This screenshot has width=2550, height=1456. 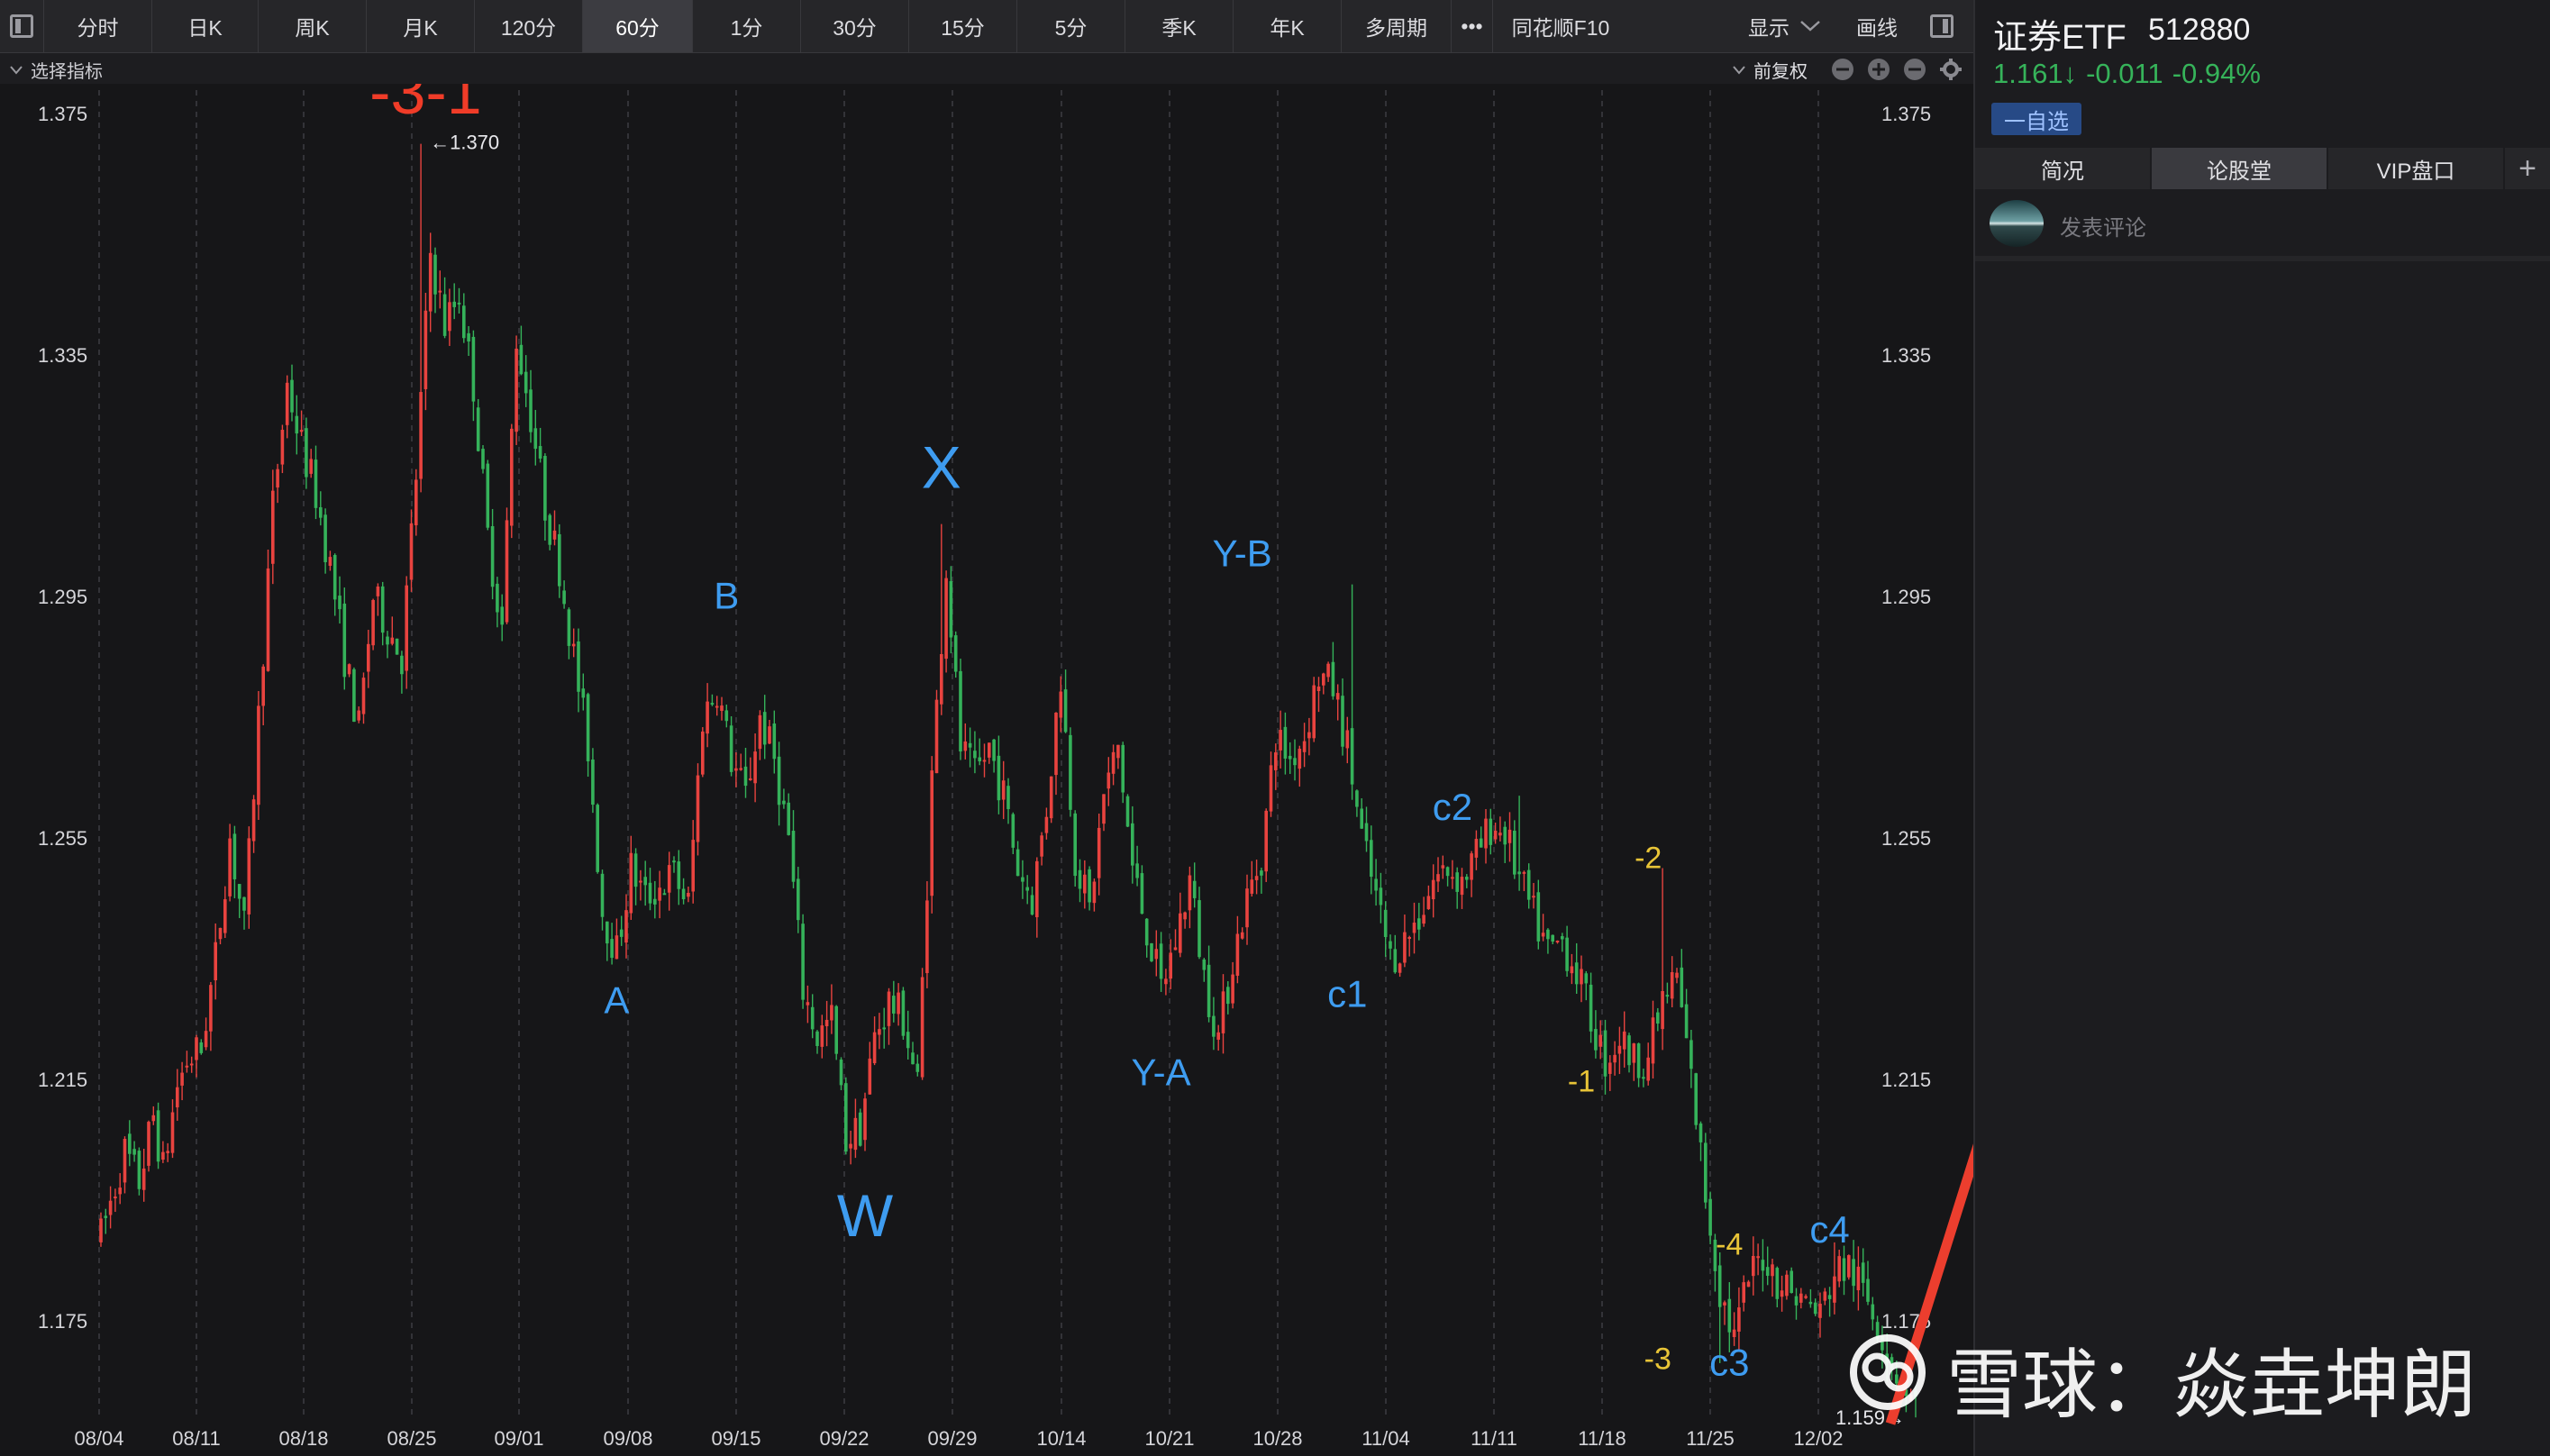 What do you see at coordinates (98, 26) in the screenshot?
I see `period-tab: 分时` at bounding box center [98, 26].